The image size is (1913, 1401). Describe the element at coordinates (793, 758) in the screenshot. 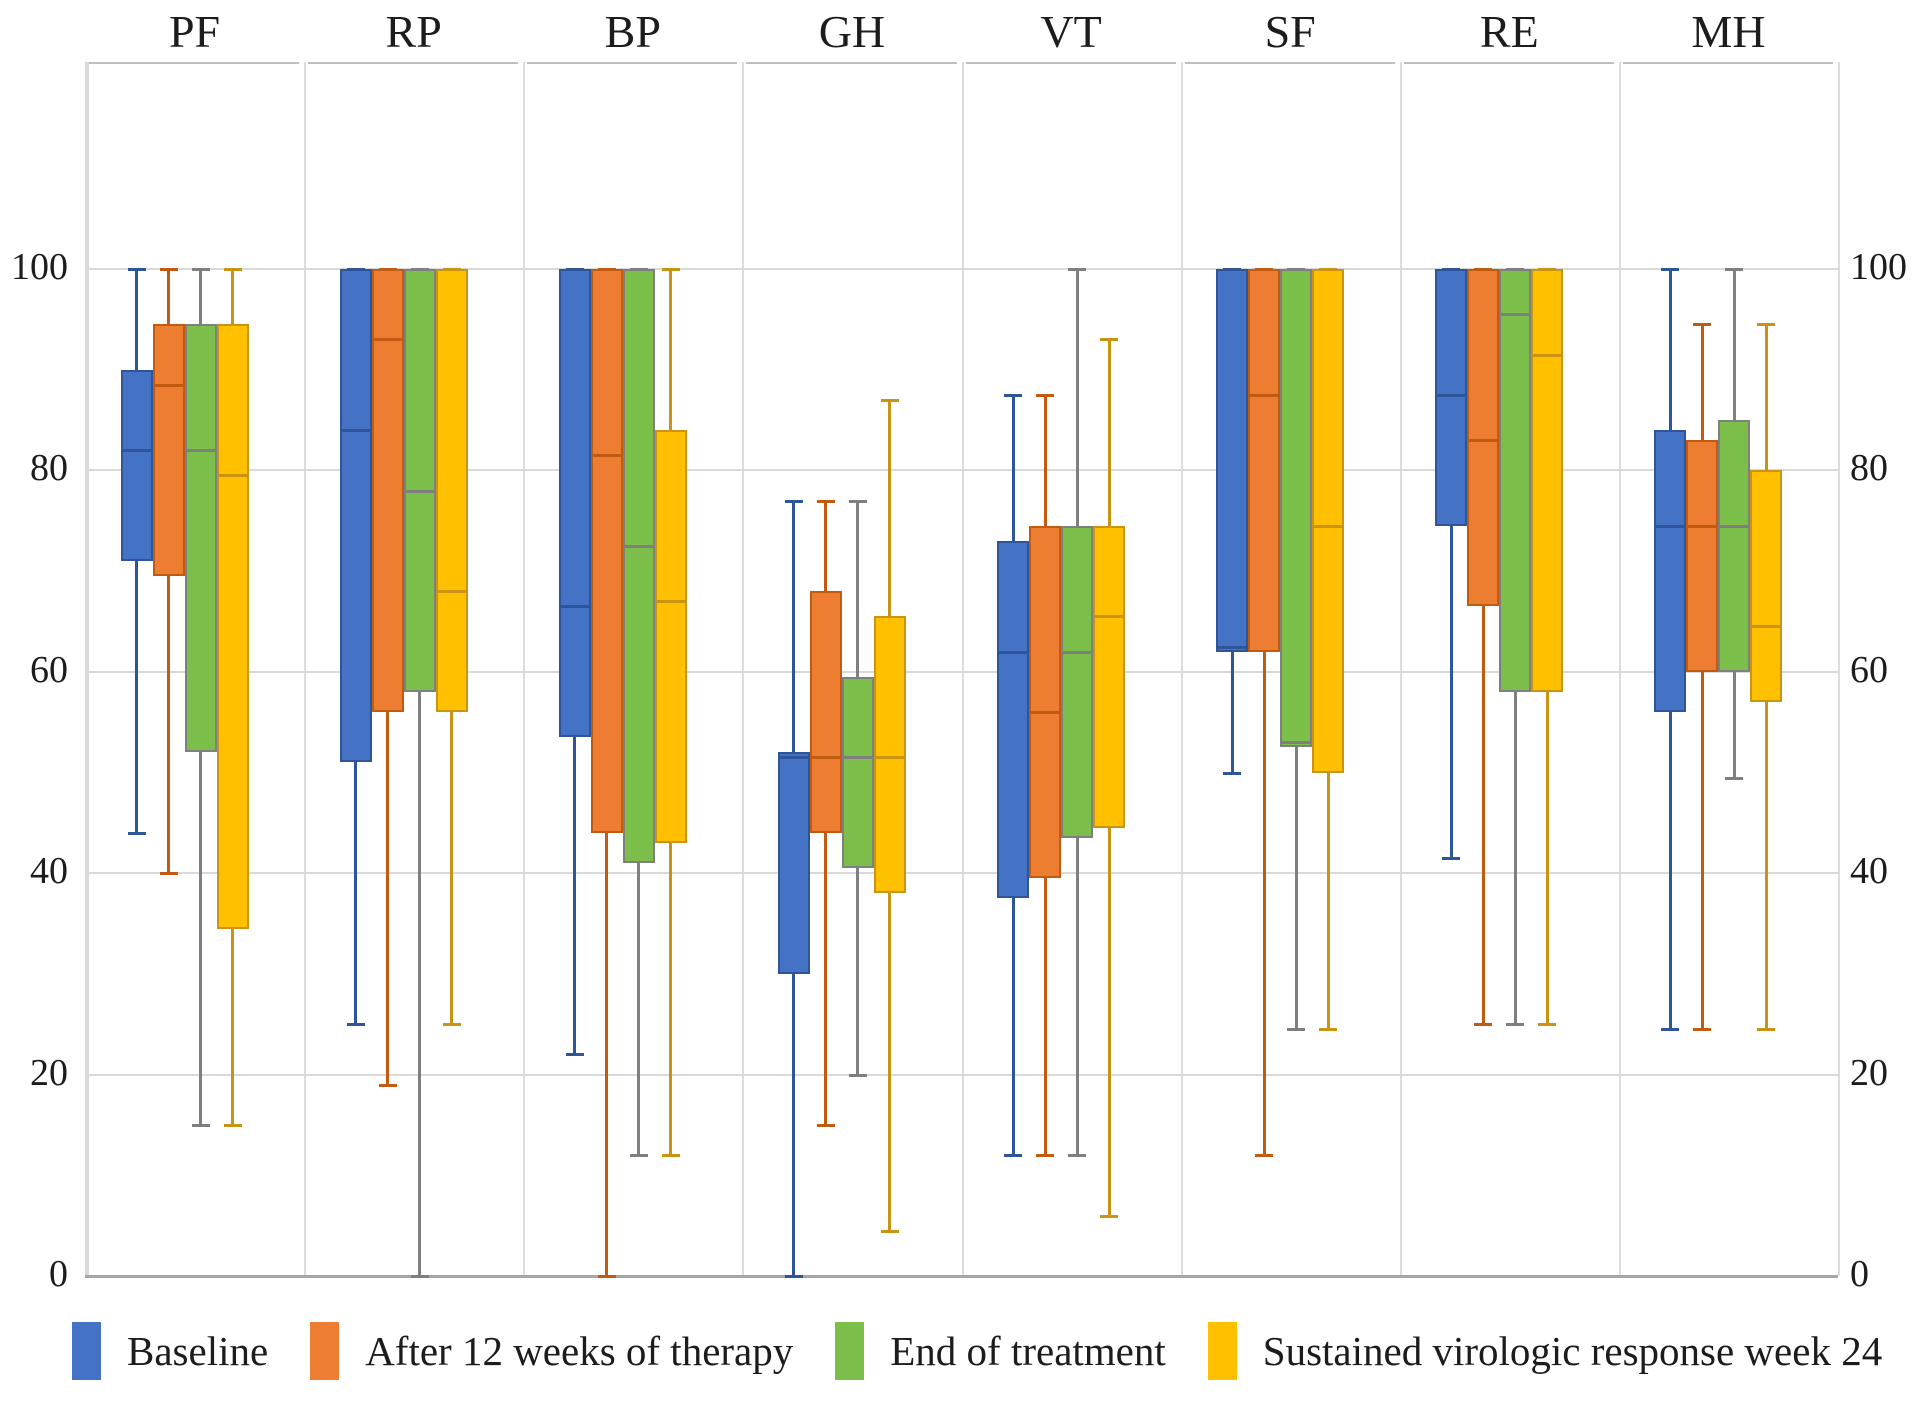

I see `median-GH-baseline` at that location.